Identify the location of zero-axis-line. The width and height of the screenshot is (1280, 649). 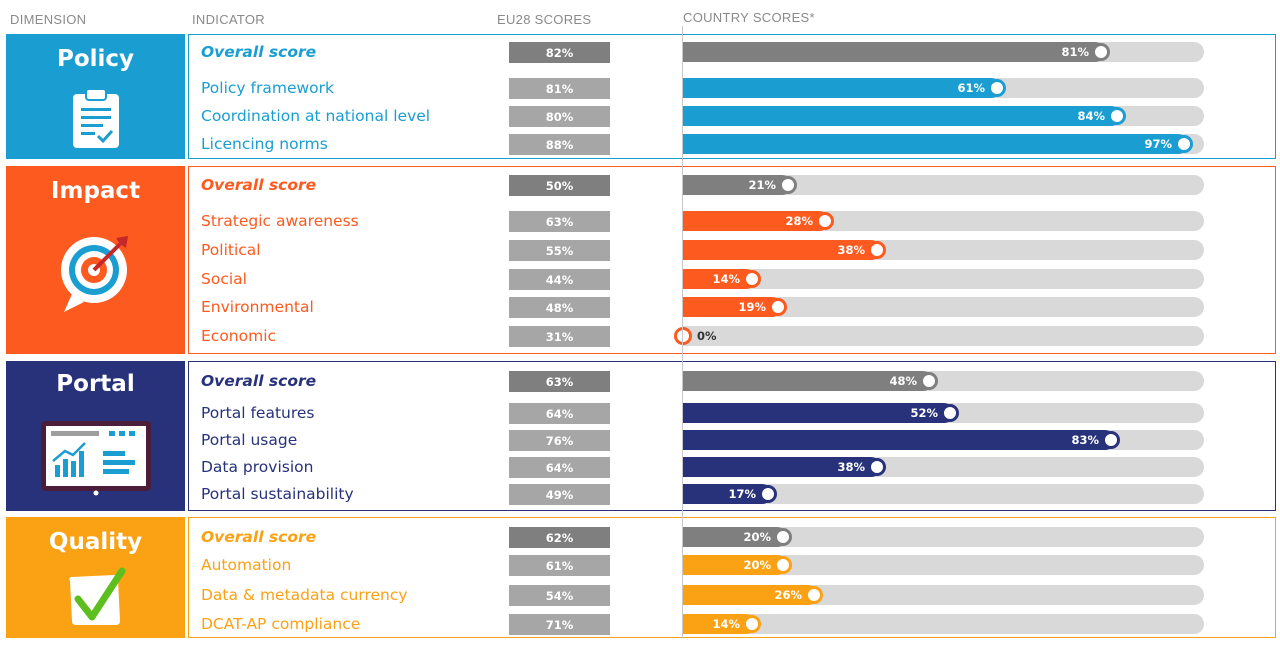
(682, 332).